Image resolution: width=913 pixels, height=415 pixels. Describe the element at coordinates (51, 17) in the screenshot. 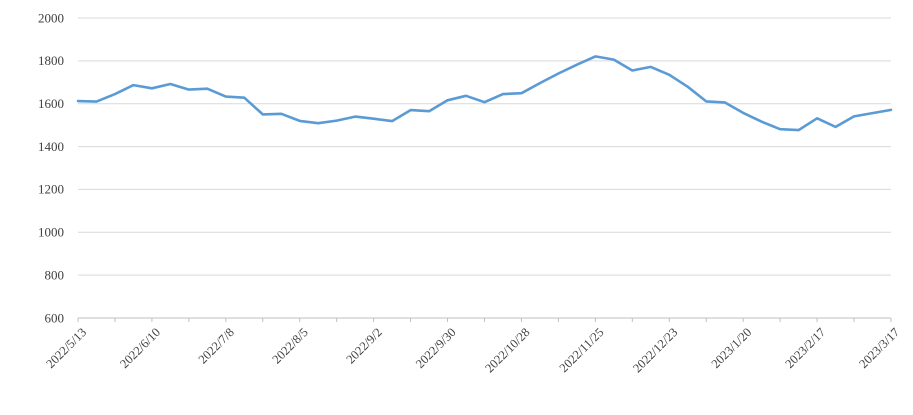

I see `y-tick-label: 2000` at that location.